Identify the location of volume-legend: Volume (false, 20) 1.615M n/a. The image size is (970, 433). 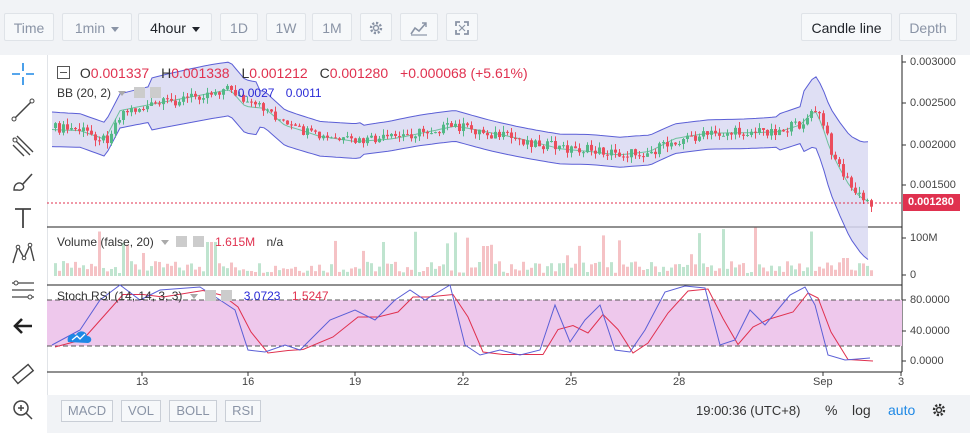
(170, 242).